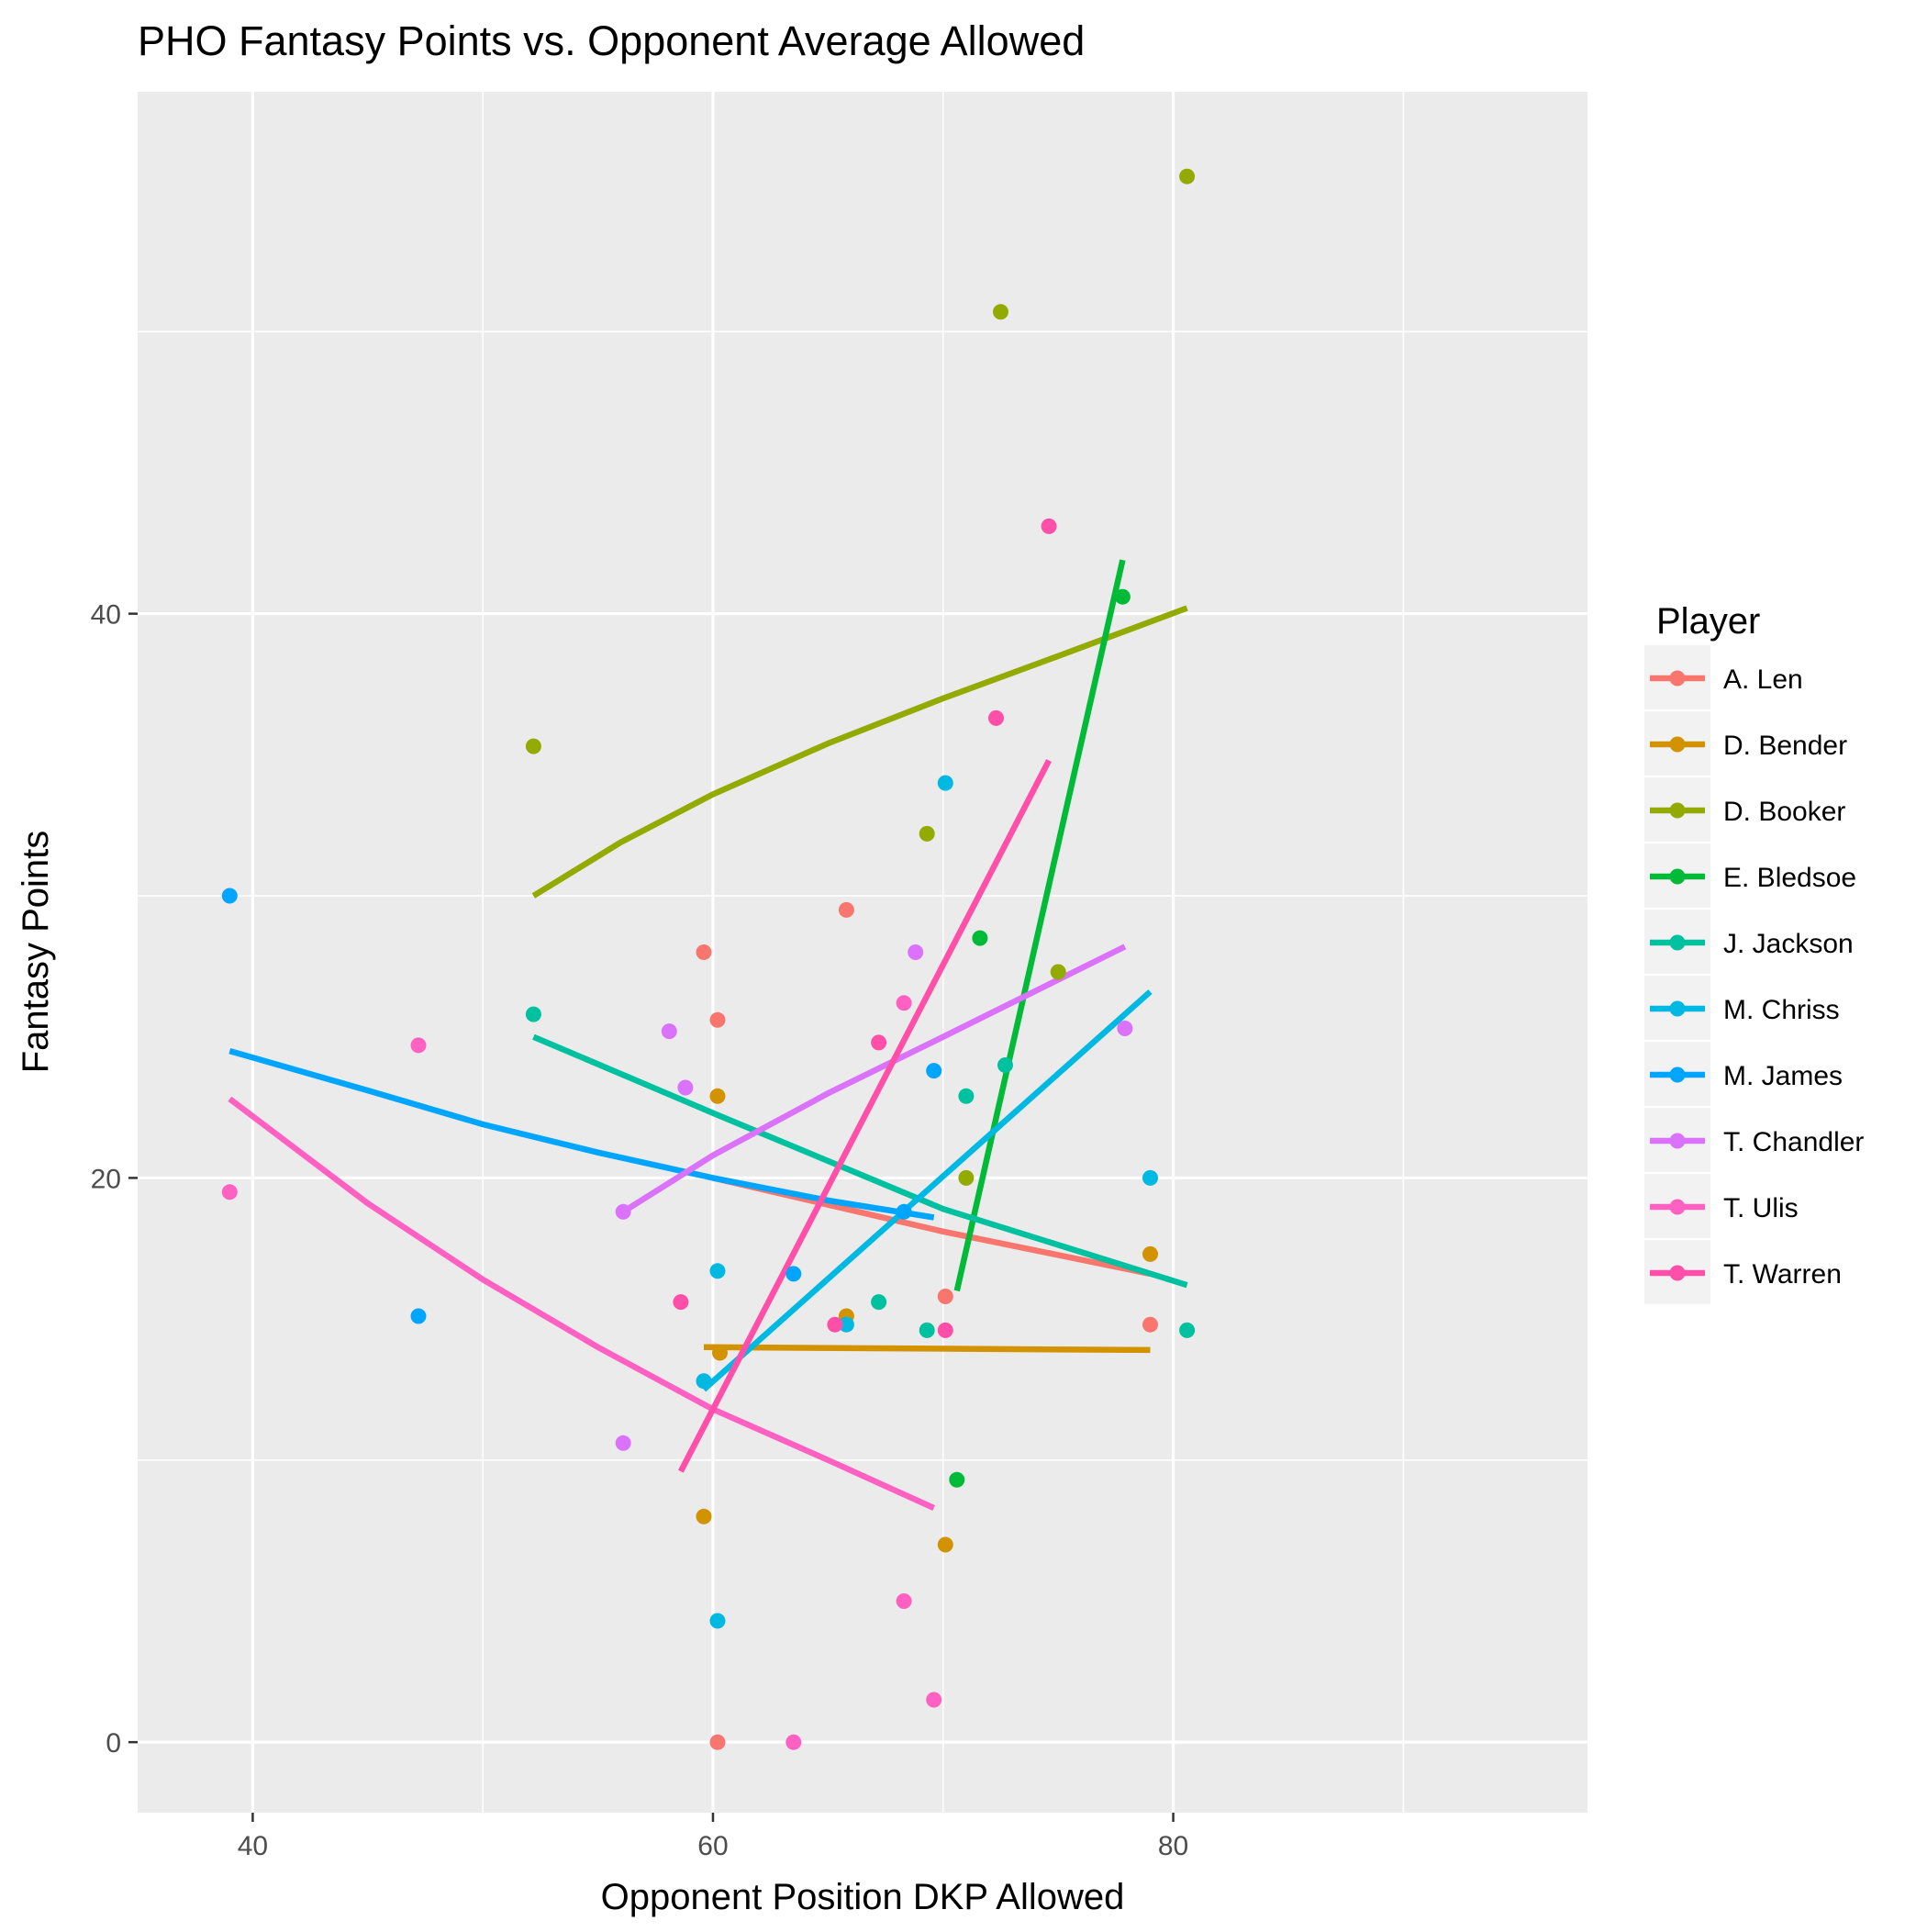  Describe the element at coordinates (1763, 679) in the screenshot. I see `legend-label: A. Len` at that location.